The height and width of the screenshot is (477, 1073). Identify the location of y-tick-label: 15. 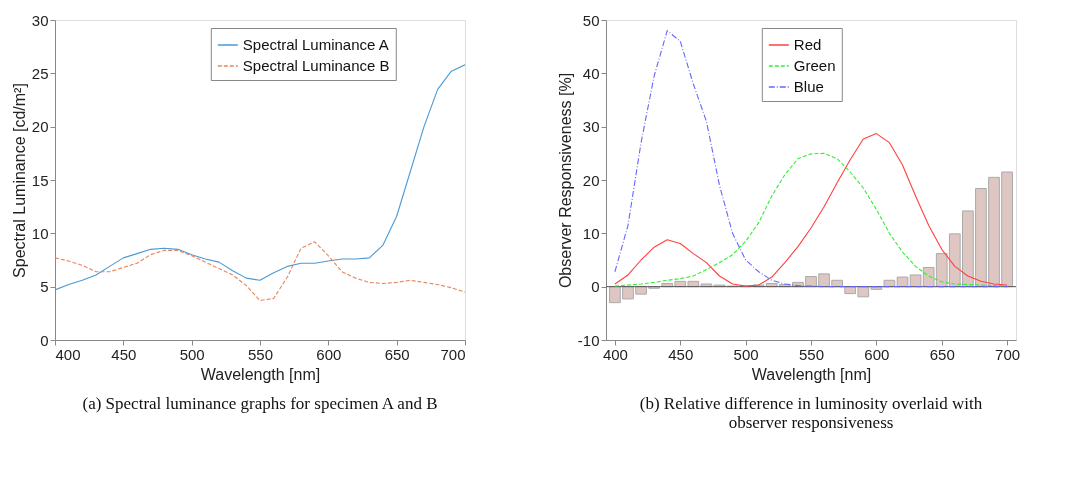
(40, 180).